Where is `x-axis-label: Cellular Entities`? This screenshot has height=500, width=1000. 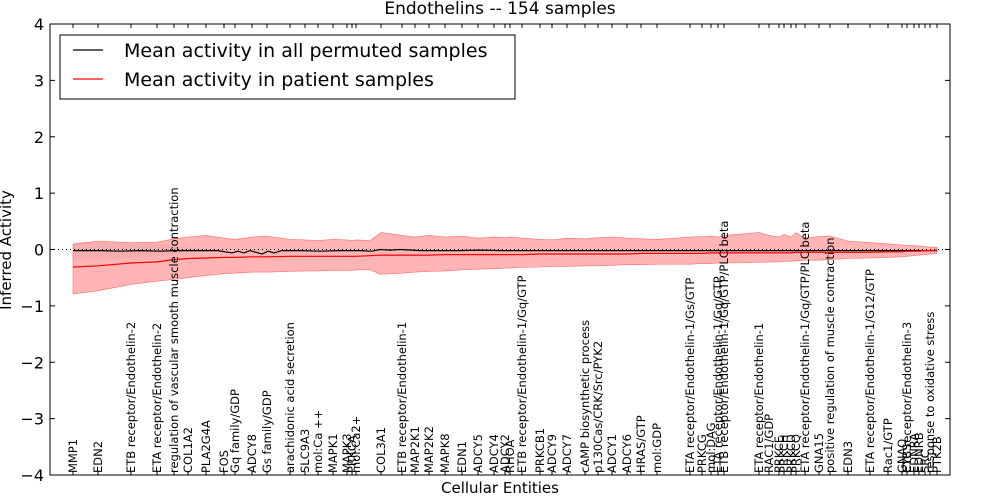 x-axis-label: Cellular Entities is located at coordinates (500, 488).